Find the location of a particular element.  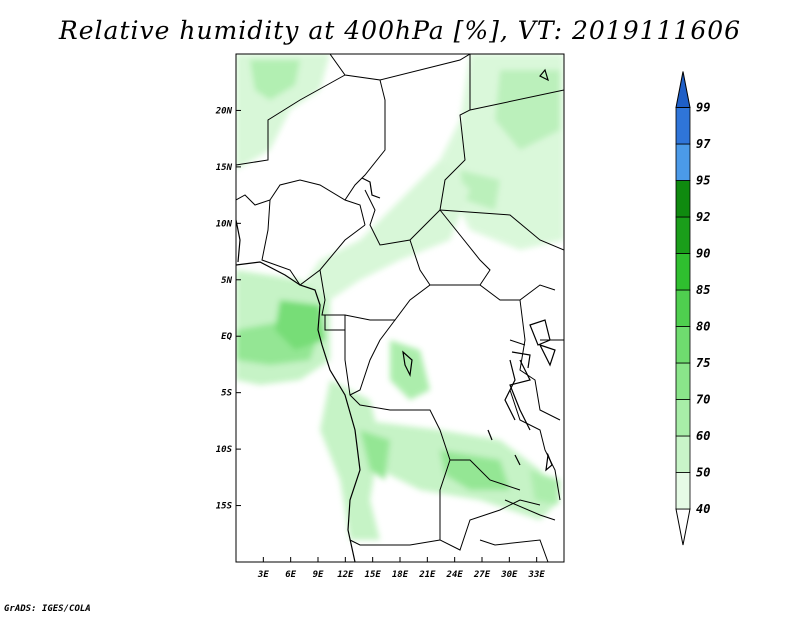

lon-tick-label: 6E is located at coordinates (290, 575).